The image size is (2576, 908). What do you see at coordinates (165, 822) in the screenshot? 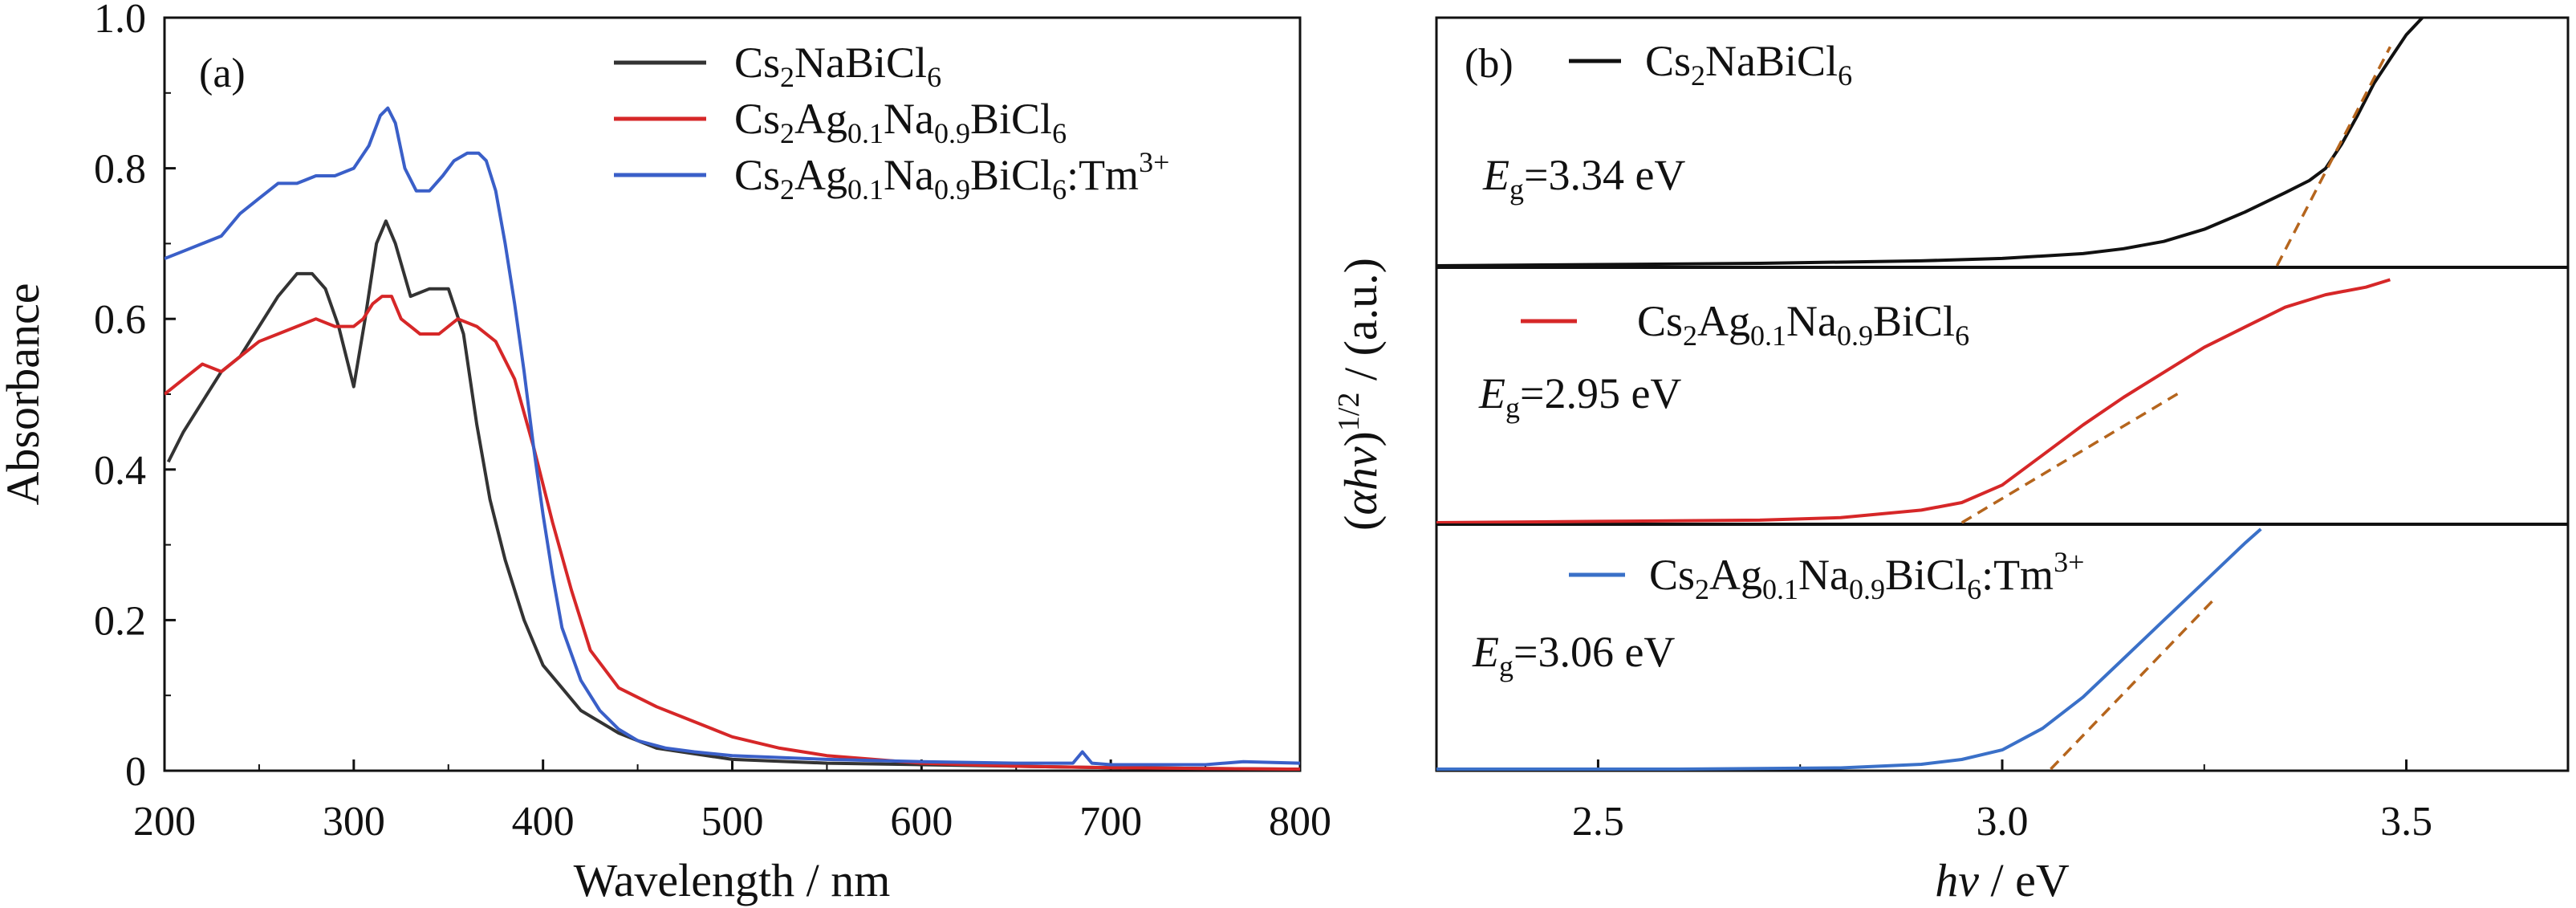
I see `x-tick-label: 200` at bounding box center [165, 822].